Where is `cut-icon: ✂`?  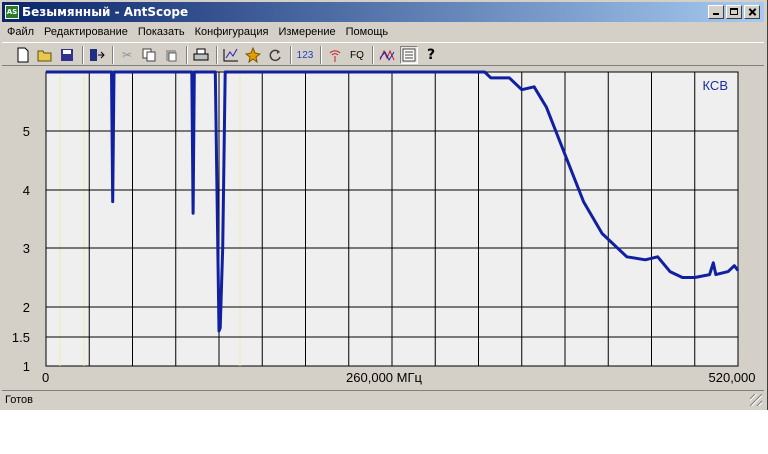
cut-icon: ✂ is located at coordinates (127, 55).